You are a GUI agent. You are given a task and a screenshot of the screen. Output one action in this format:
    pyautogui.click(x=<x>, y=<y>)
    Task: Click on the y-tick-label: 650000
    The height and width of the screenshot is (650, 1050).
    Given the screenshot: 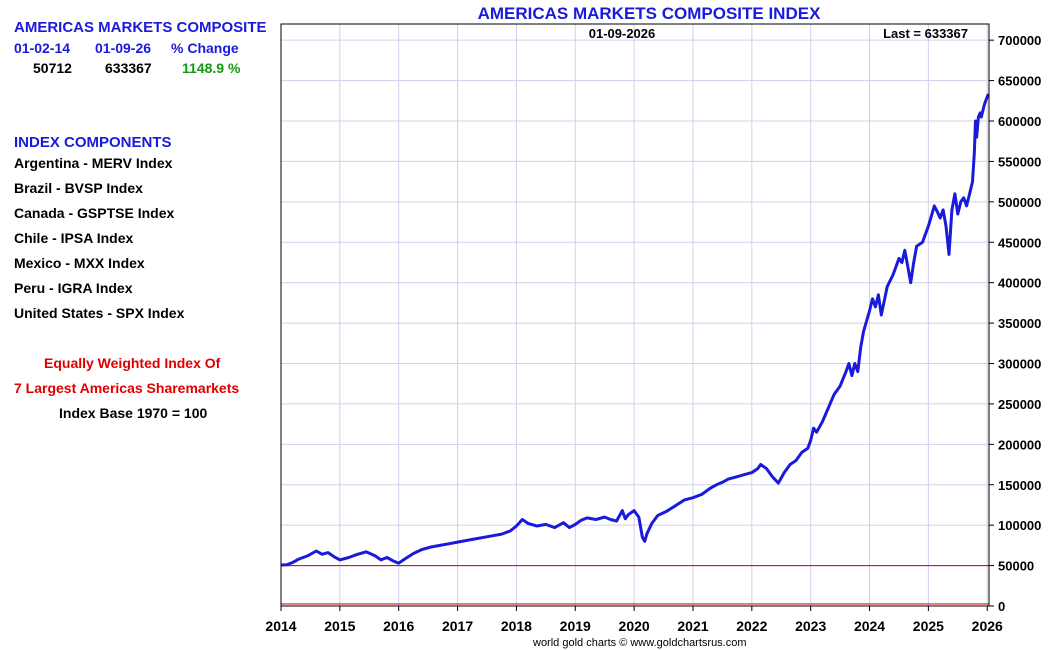 What is the action you would take?
    pyautogui.click(x=1019, y=81)
    